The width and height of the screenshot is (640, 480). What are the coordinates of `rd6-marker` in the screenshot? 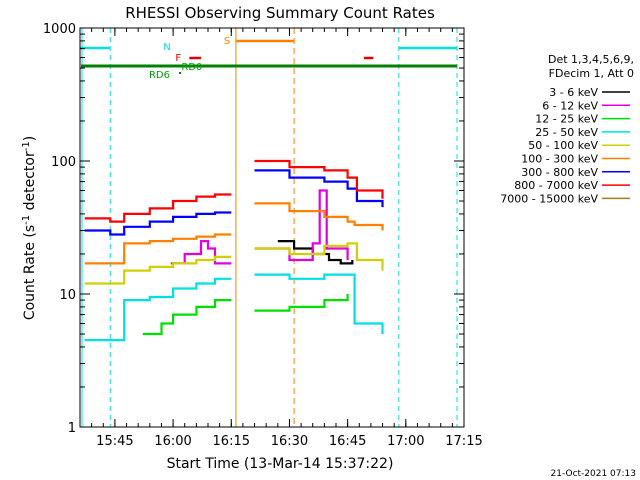 It's located at (179, 73).